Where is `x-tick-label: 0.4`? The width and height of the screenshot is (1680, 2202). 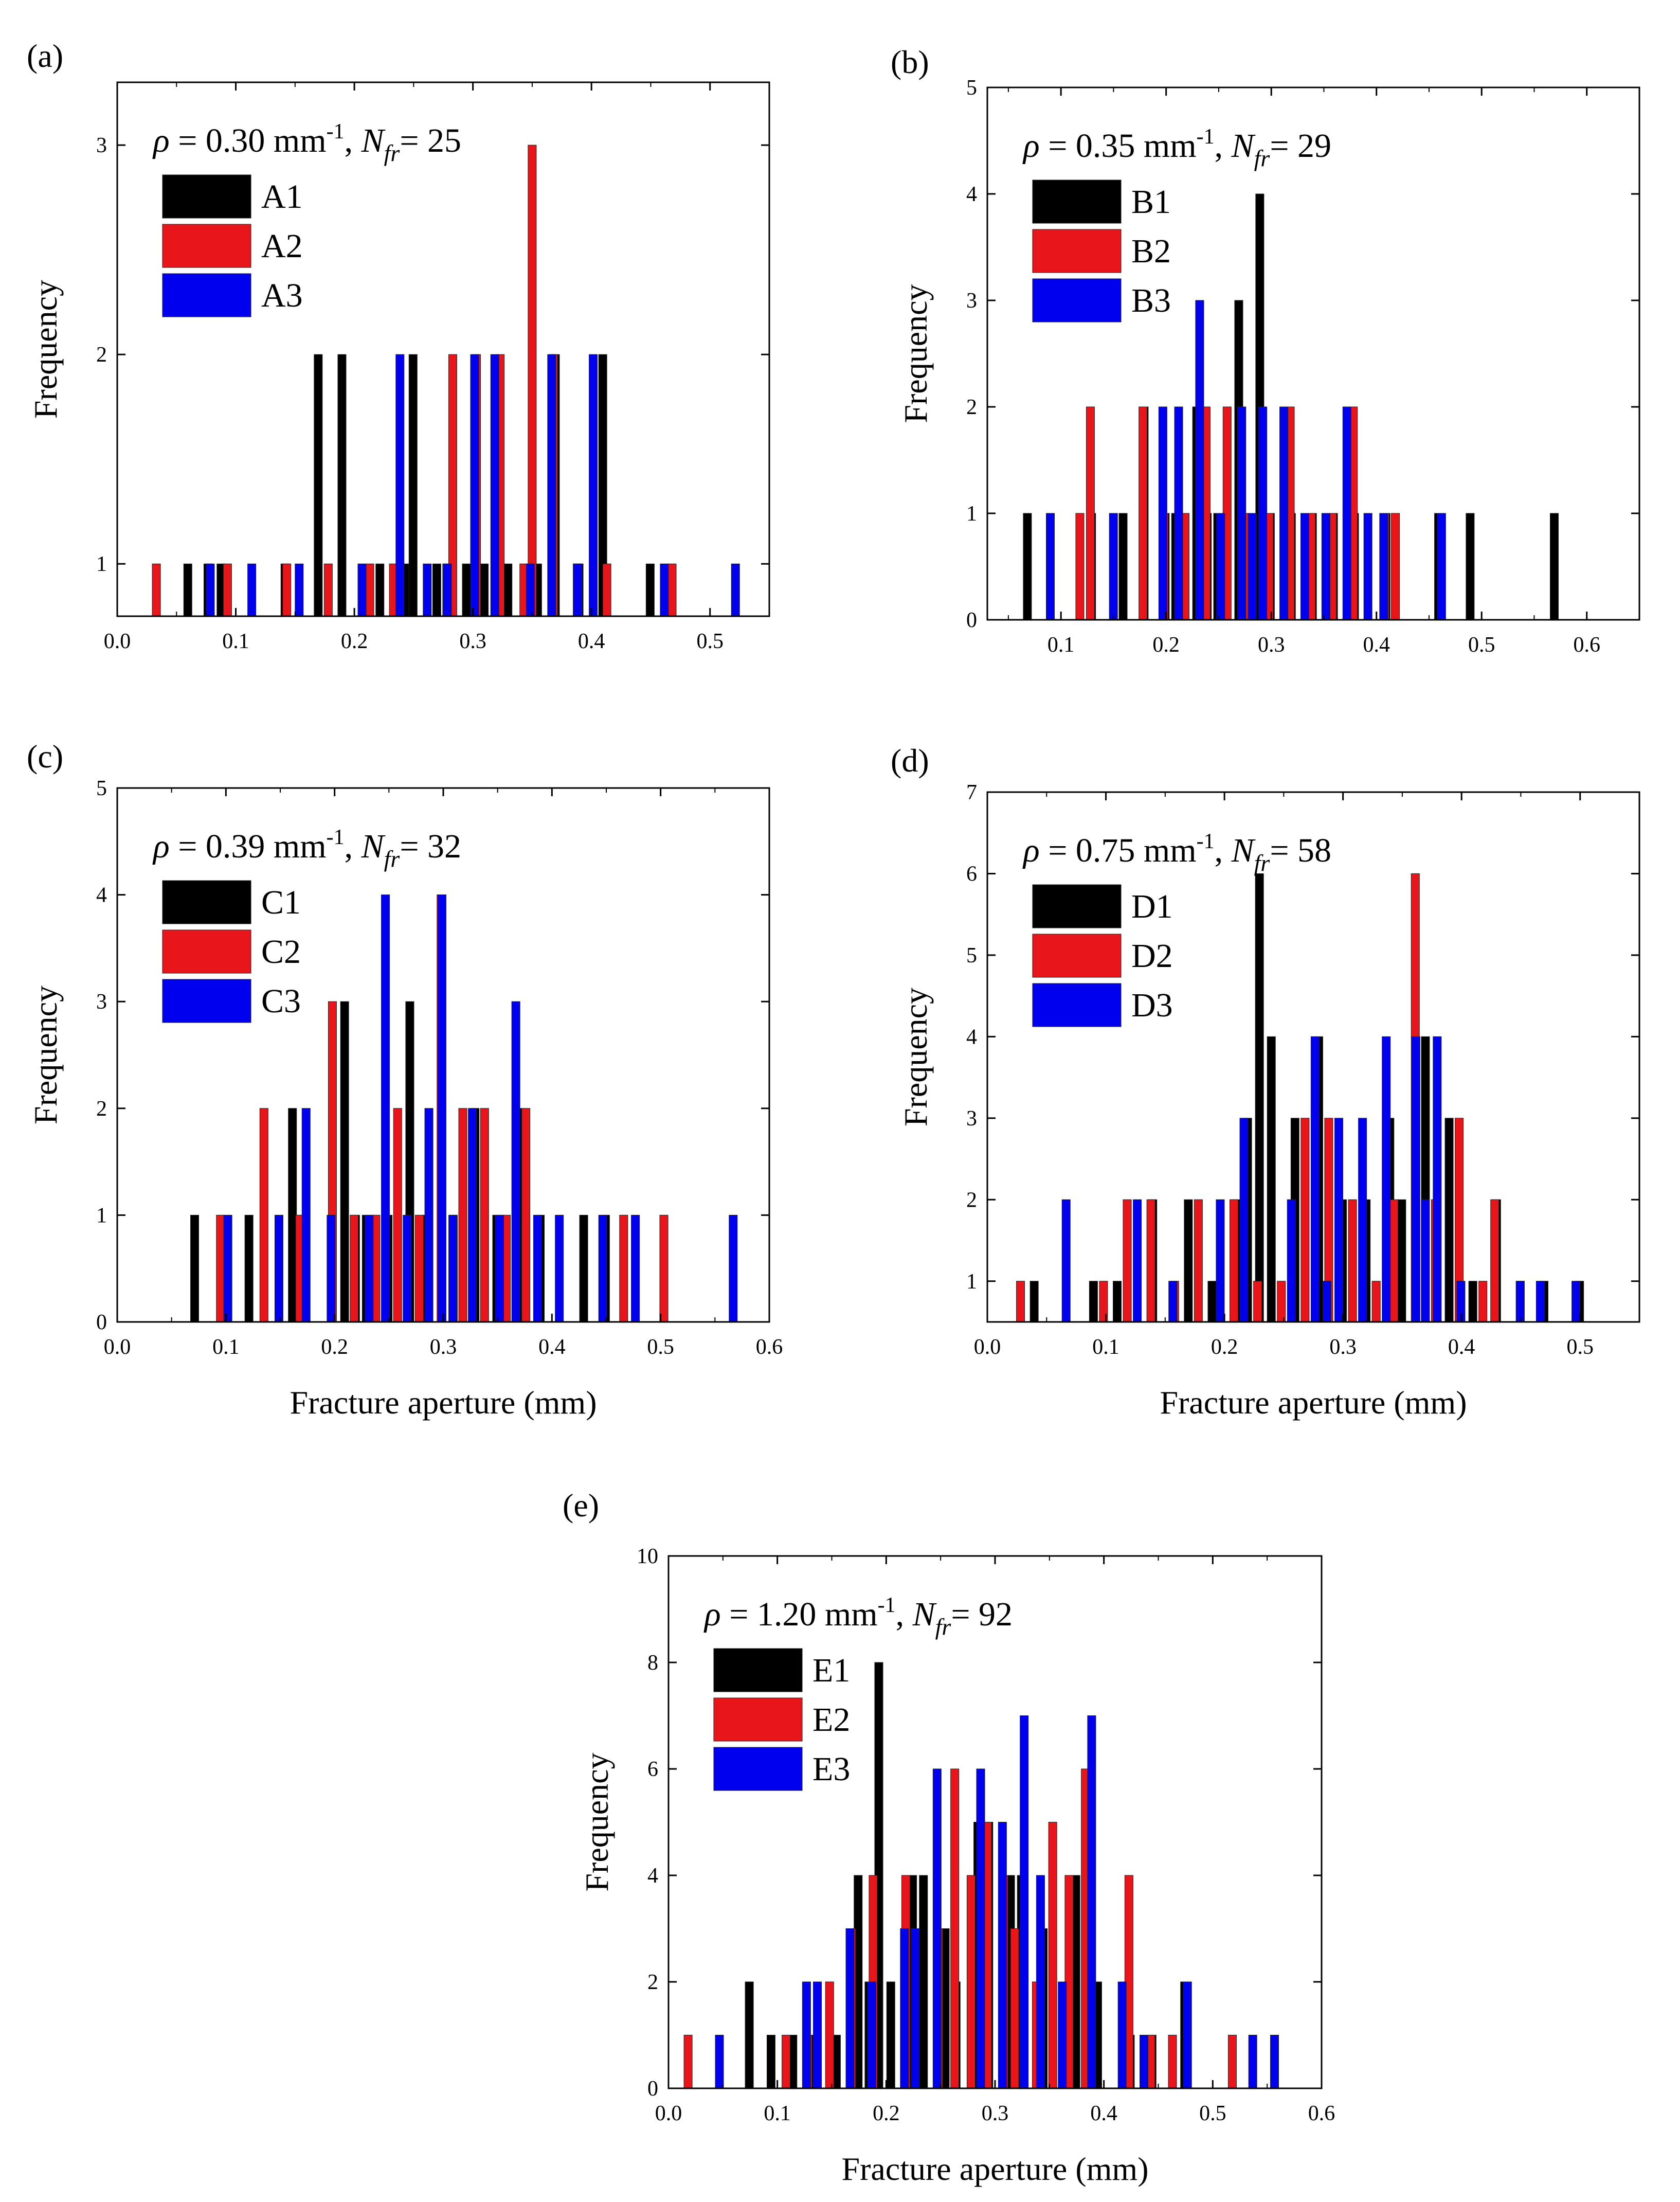 x-tick-label: 0.4 is located at coordinates (1377, 645).